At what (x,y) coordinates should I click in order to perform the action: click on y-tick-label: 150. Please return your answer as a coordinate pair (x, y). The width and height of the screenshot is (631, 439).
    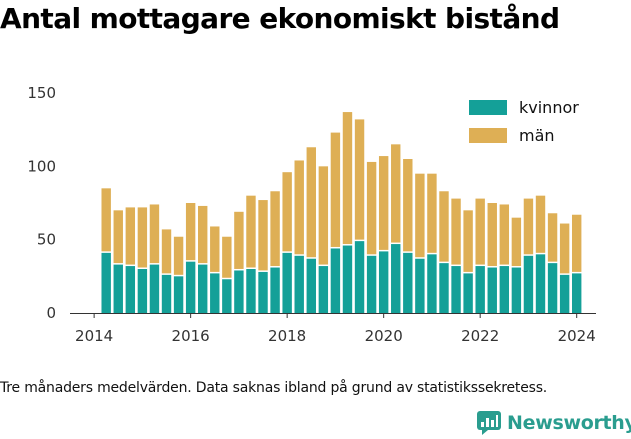
    Looking at the image, I should click on (41, 93).